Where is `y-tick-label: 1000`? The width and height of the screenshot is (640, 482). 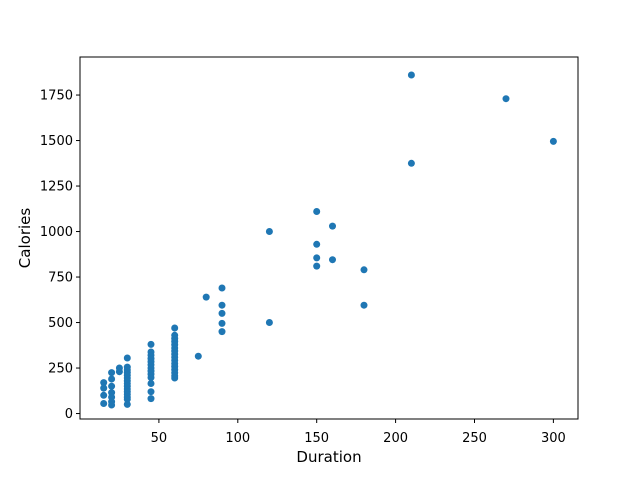
y-tick-label: 1000 is located at coordinates (56, 232).